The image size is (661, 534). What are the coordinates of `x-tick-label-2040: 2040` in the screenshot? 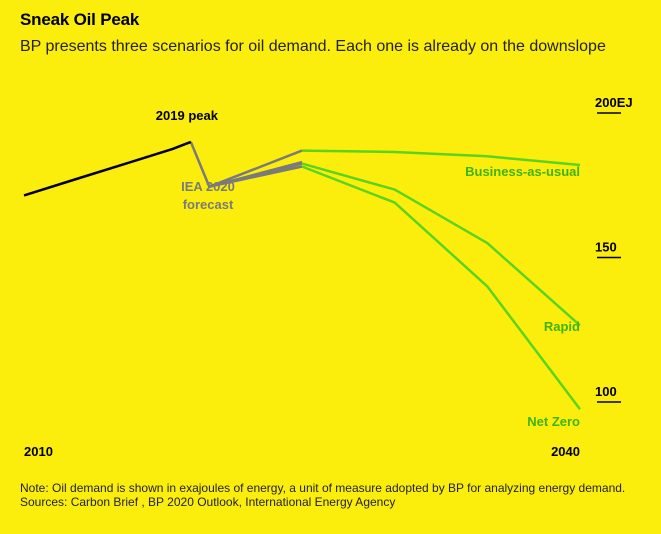 It's located at (565, 451).